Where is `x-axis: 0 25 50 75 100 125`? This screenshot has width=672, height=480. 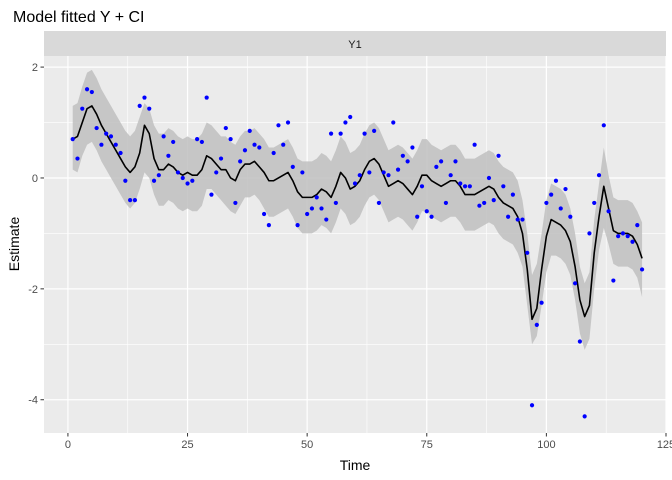 x-axis: 0 25 50 75 100 125 is located at coordinates (368, 442).